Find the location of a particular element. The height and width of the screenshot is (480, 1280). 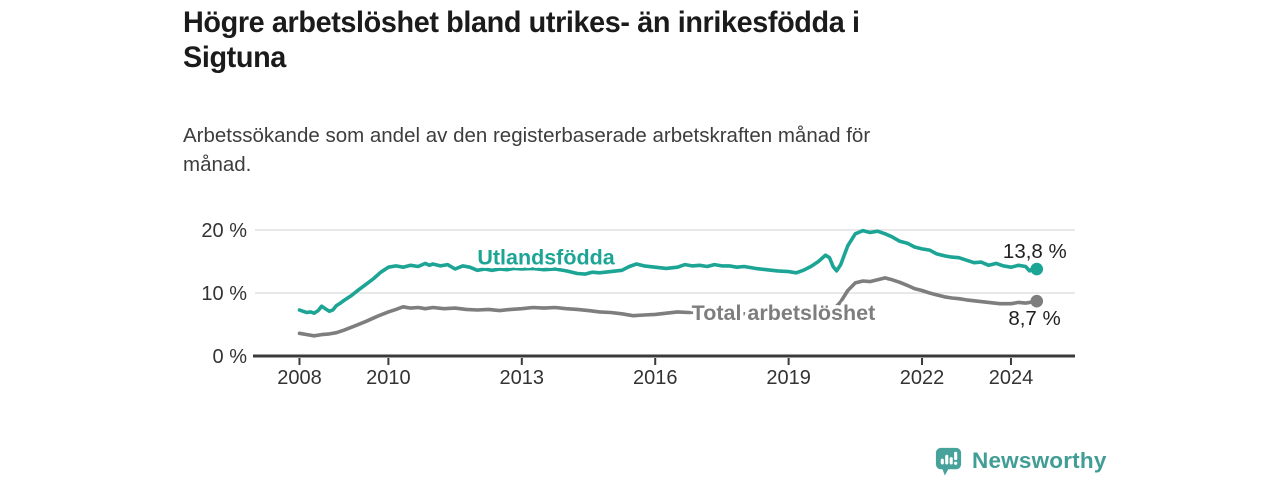

x-tick-label-2024: 2024 is located at coordinates (1011, 378).